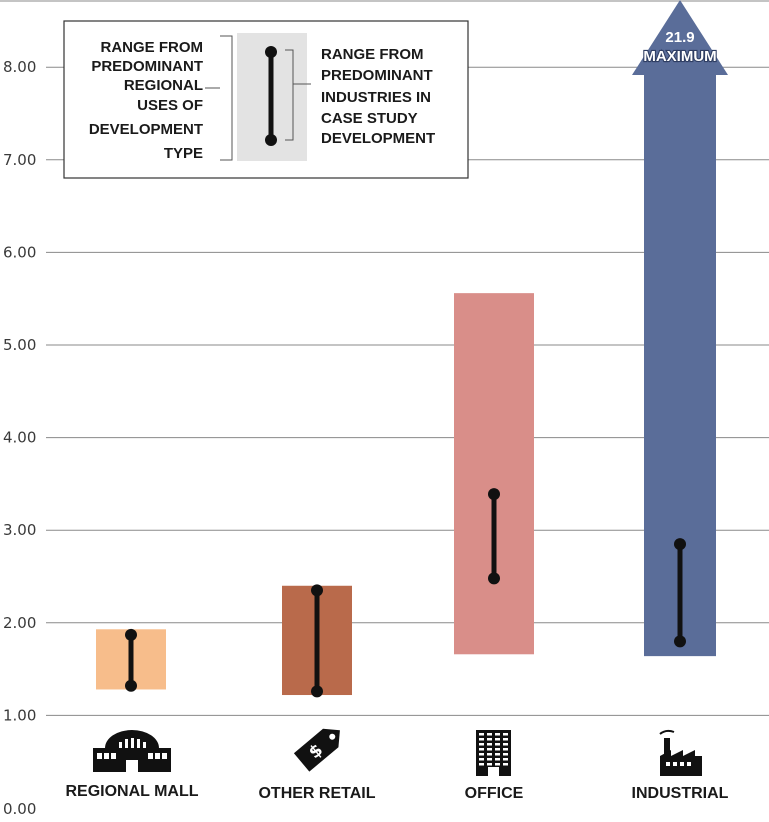 The width and height of the screenshot is (769, 822). What do you see at coordinates (271, 52) in the screenshot?
I see `legend-case-dot-top` at bounding box center [271, 52].